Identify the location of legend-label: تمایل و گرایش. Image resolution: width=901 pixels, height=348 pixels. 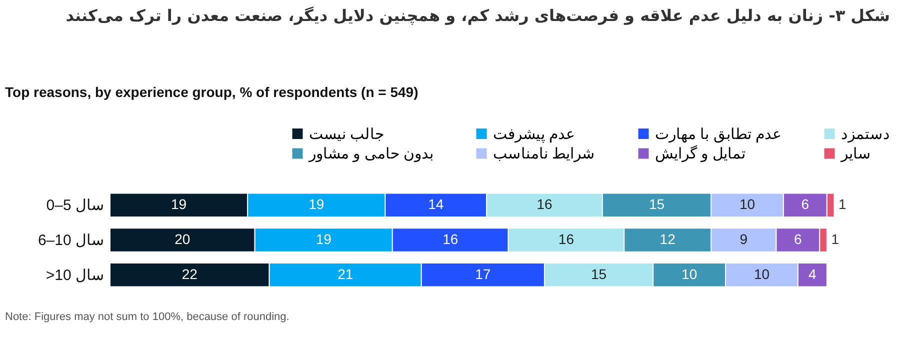
(700, 153).